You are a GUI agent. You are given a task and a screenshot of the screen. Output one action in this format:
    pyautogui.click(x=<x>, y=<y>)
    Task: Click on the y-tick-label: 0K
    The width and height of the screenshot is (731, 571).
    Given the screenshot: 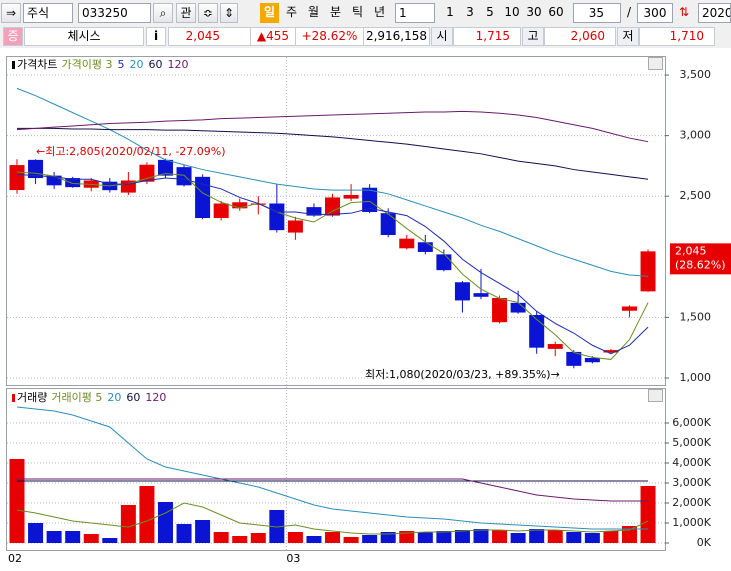 What is the action you would take?
    pyautogui.click(x=704, y=542)
    